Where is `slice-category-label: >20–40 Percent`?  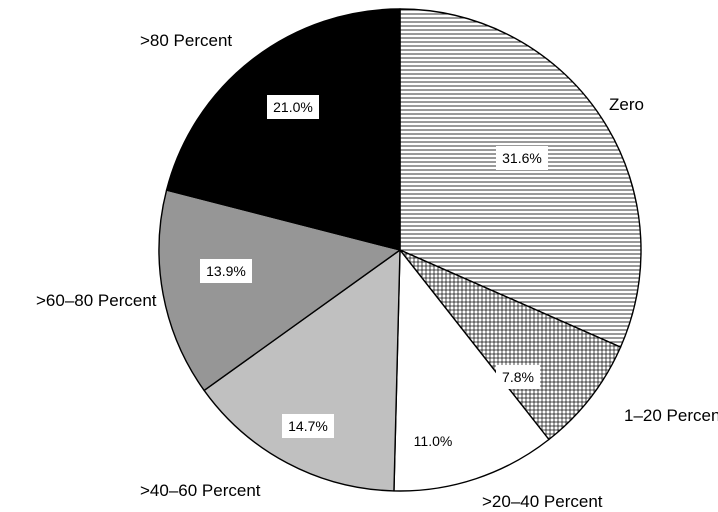 slice-category-label: >20–40 Percent is located at coordinates (542, 501).